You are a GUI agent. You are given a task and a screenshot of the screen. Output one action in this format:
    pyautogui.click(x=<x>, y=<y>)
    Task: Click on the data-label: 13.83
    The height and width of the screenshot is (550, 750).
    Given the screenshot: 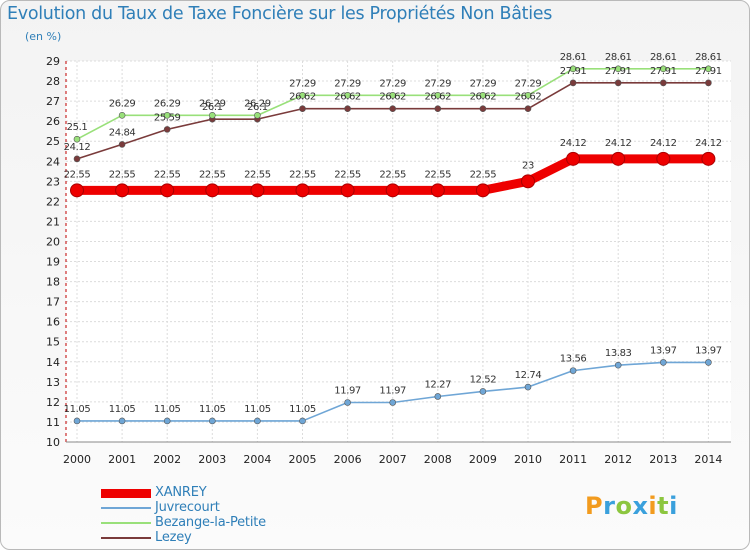 What is the action you would take?
    pyautogui.click(x=618, y=353)
    